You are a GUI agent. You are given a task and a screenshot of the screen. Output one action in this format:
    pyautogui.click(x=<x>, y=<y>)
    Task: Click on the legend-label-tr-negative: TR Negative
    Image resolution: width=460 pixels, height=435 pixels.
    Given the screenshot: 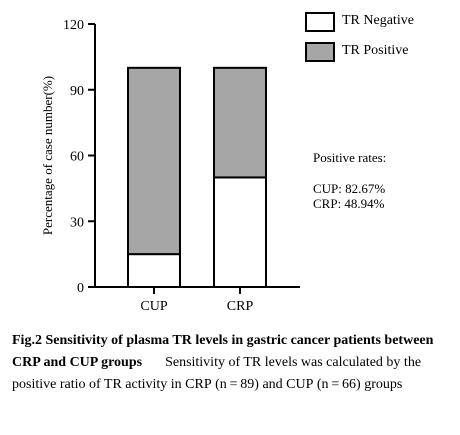 What is the action you would take?
    pyautogui.click(x=378, y=20)
    